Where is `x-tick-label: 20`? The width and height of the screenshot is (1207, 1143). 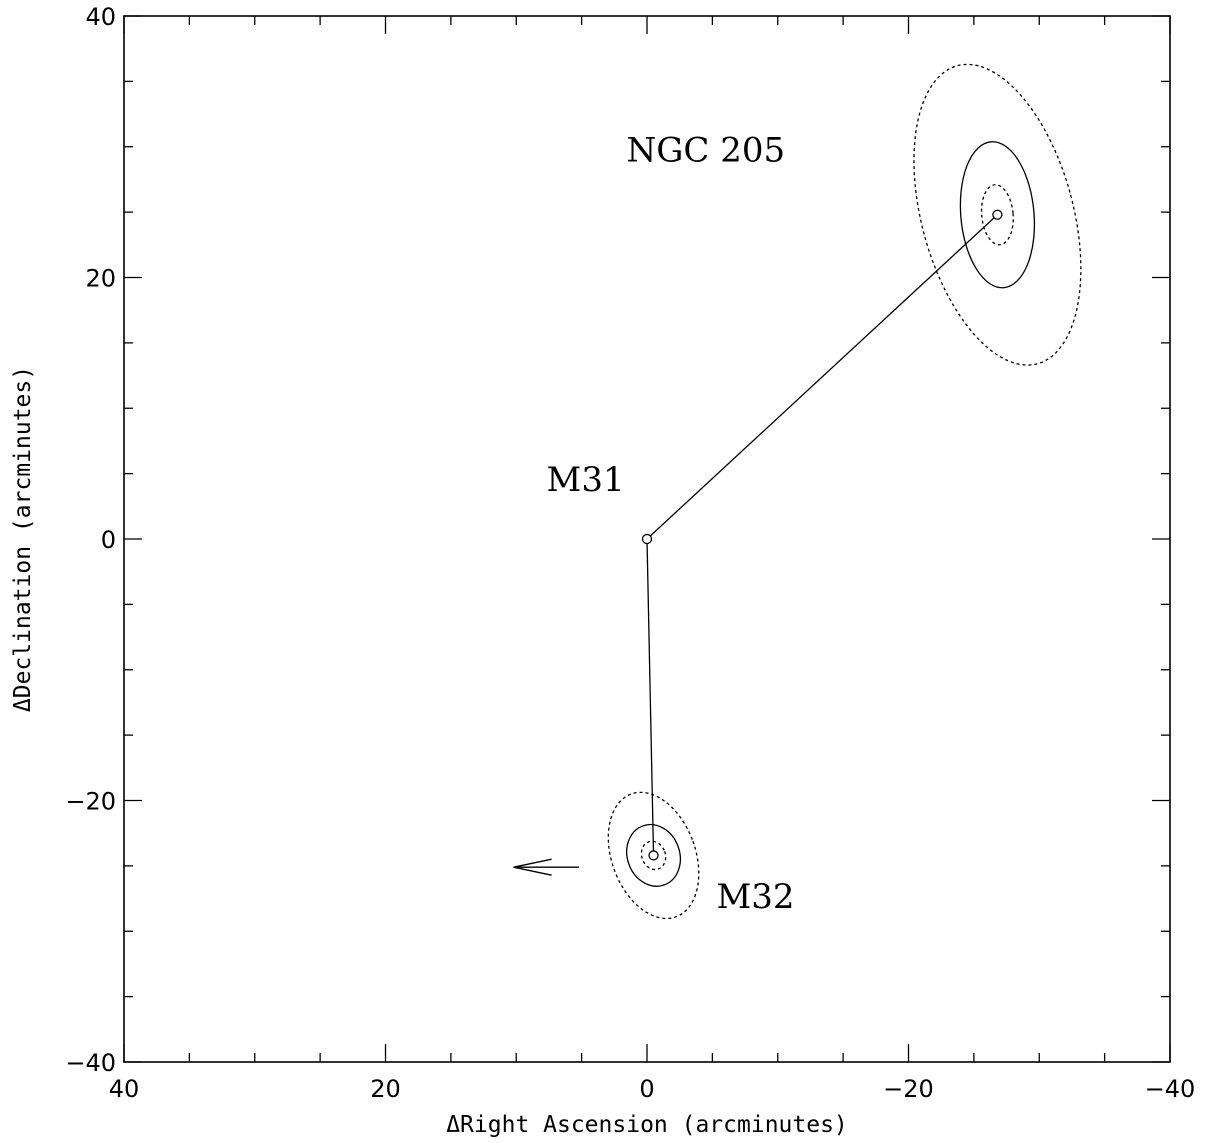 x-tick-label: 20 is located at coordinates (385, 1089).